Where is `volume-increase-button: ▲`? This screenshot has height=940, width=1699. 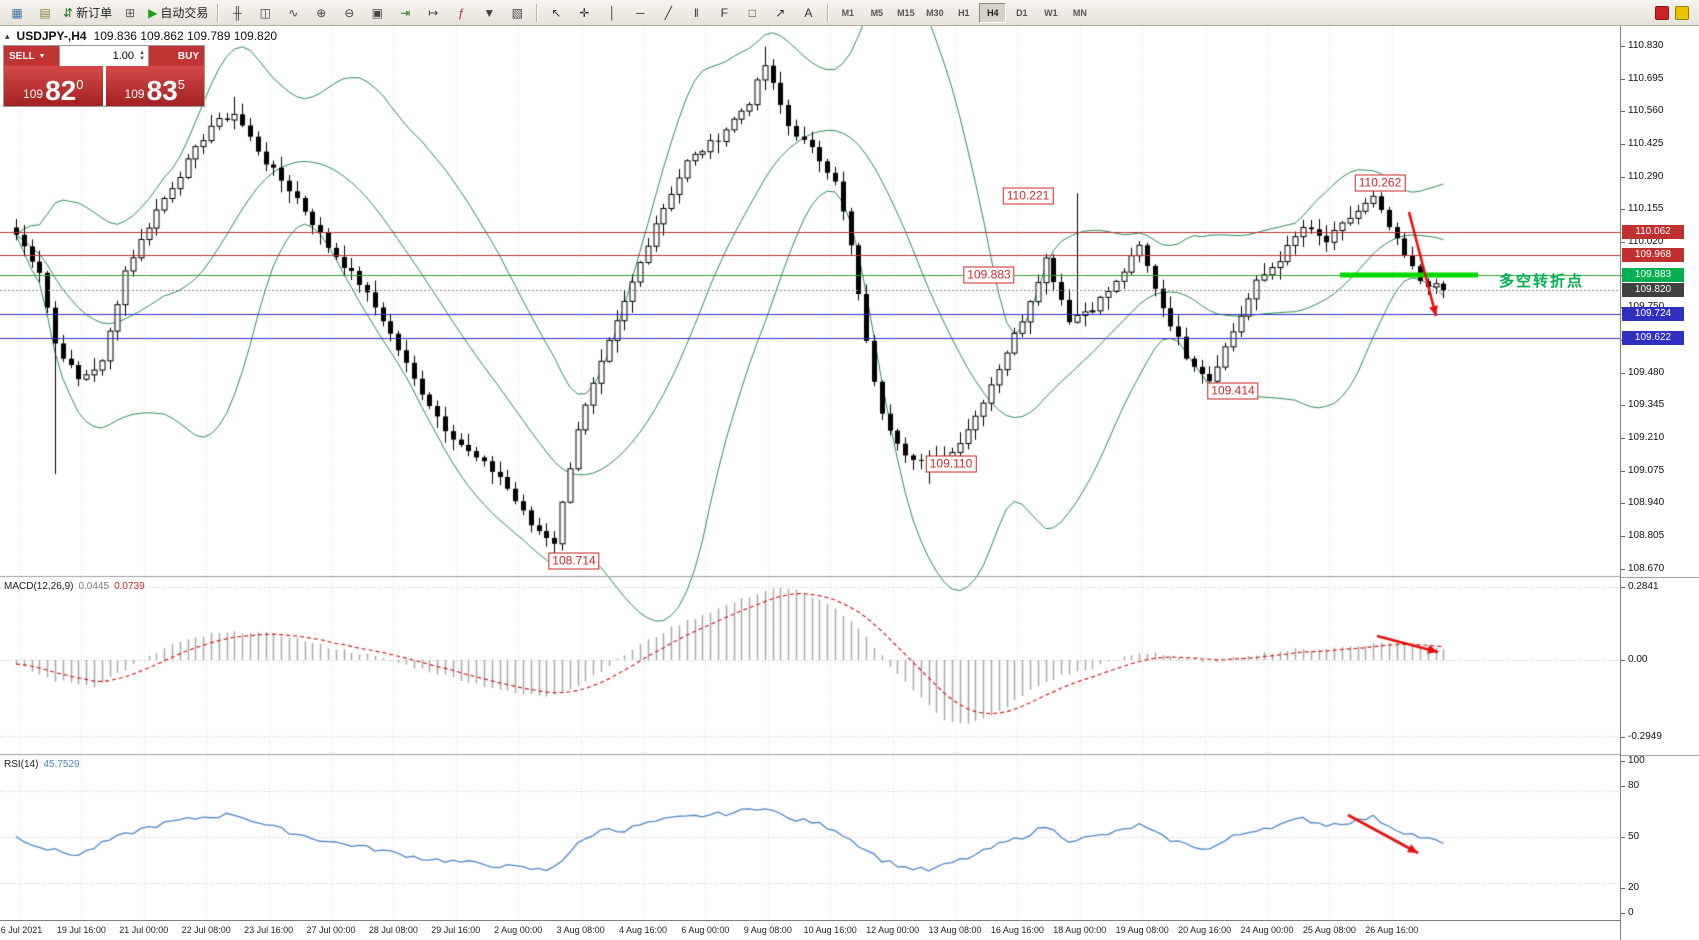 volume-increase-button: ▲ is located at coordinates (142, 53).